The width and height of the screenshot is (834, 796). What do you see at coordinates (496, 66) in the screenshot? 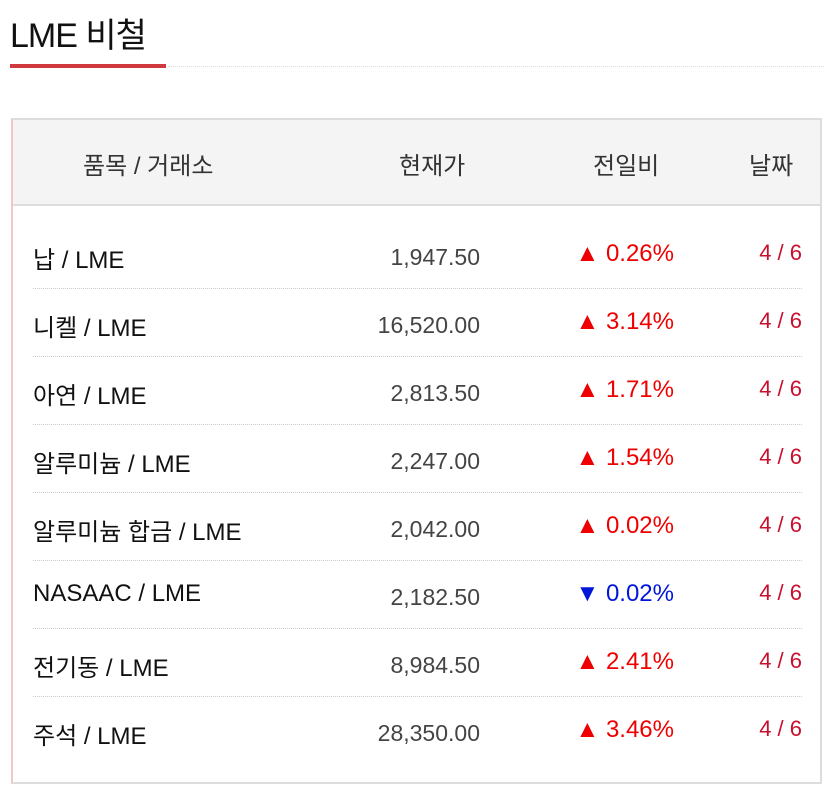
I see `divider` at bounding box center [496, 66].